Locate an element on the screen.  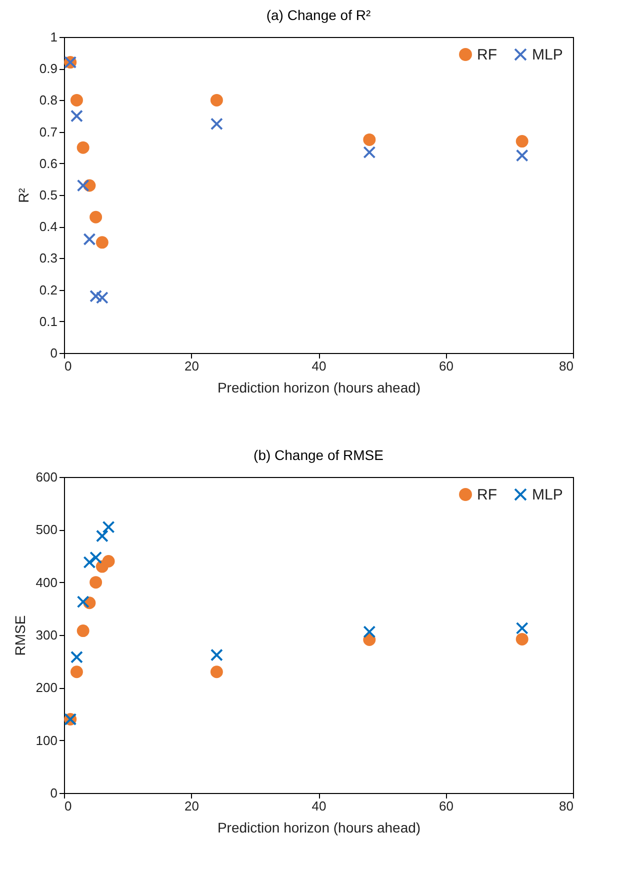
y-tick-label: 400 is located at coordinates (47, 582).